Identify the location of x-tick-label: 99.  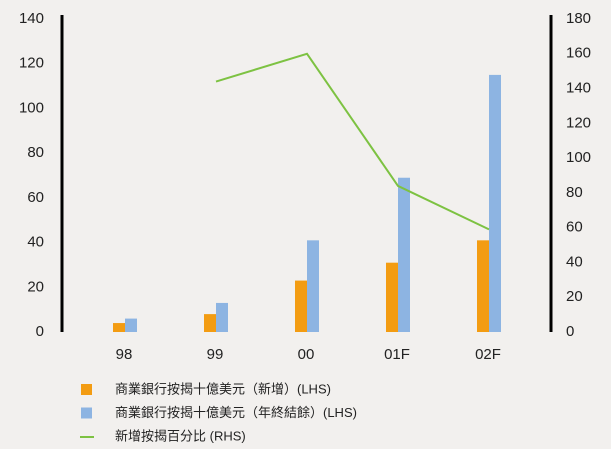
(215, 354).